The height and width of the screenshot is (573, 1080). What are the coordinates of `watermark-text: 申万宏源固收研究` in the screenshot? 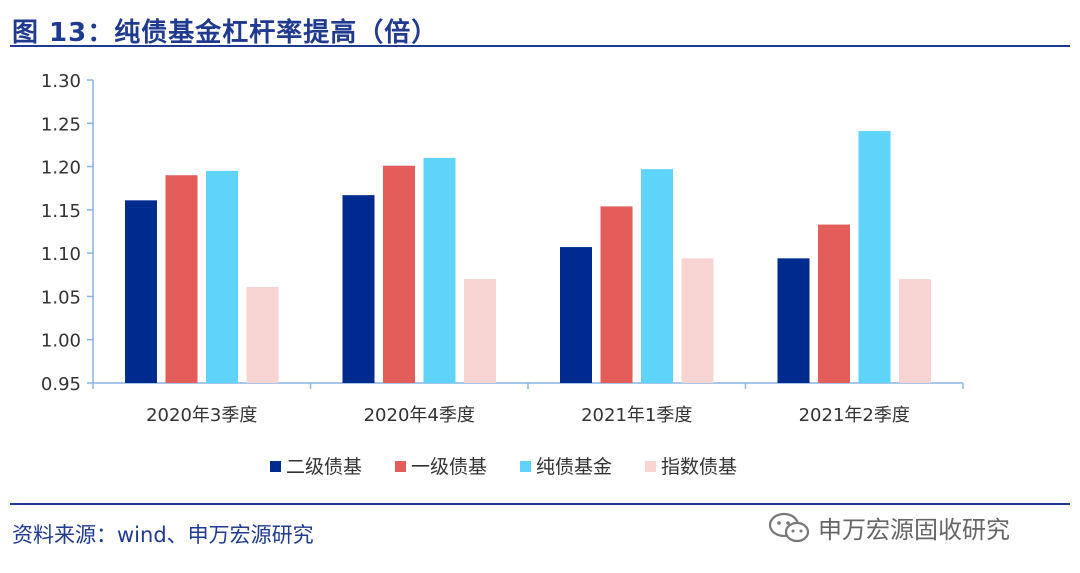 It's located at (914, 530).